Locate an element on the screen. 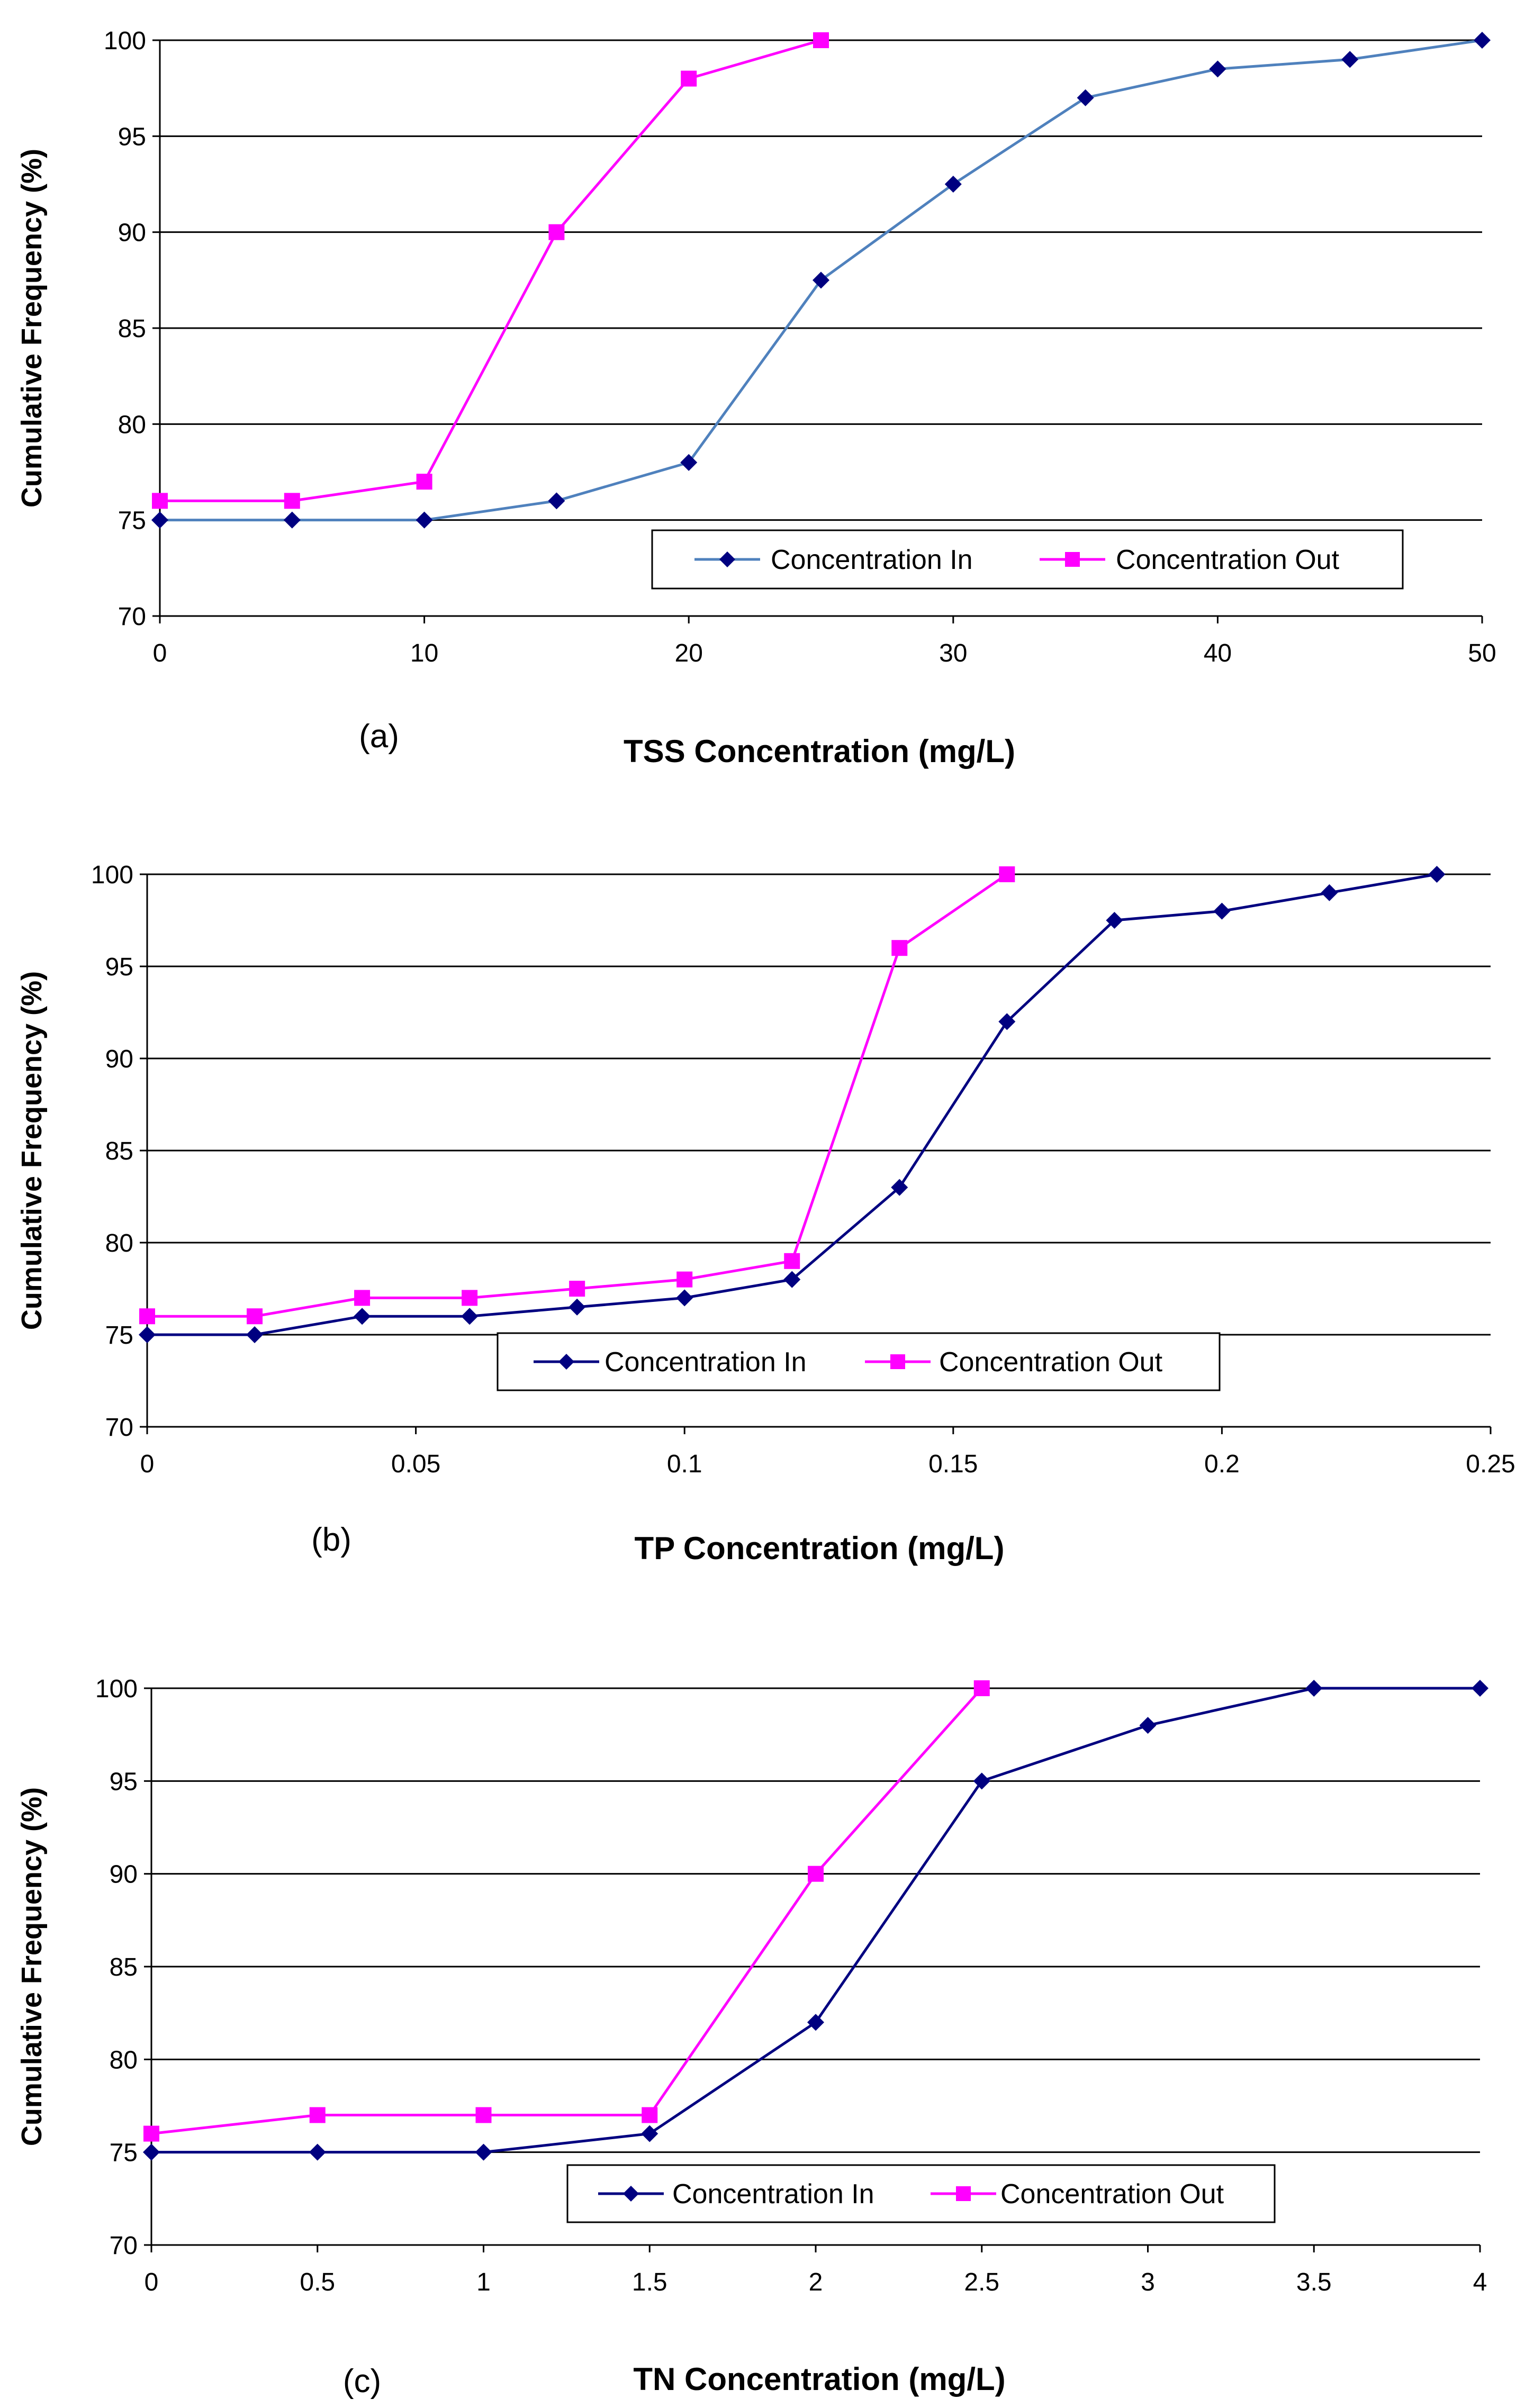  x-axis-title: TN Concentration (mg/L) is located at coordinates (819, 2379).